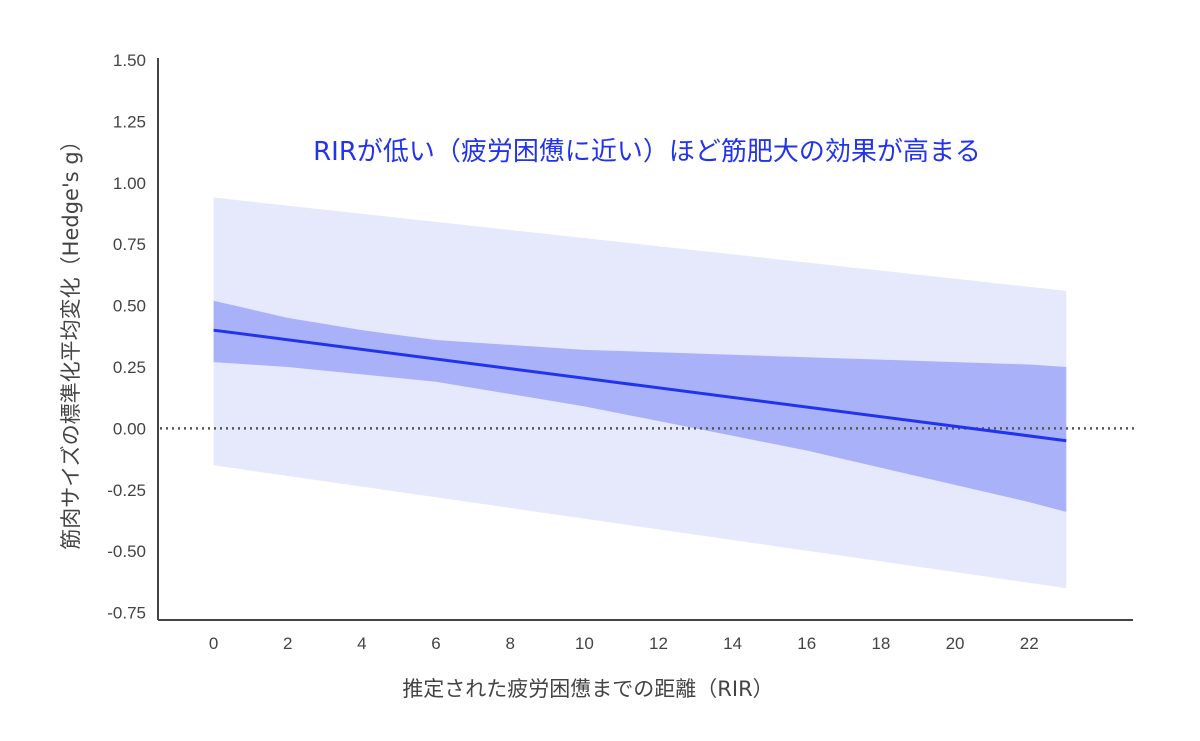 This screenshot has height=741, width=1200. What do you see at coordinates (126, 551) in the screenshot?
I see `y-tick-label: -0.50` at bounding box center [126, 551].